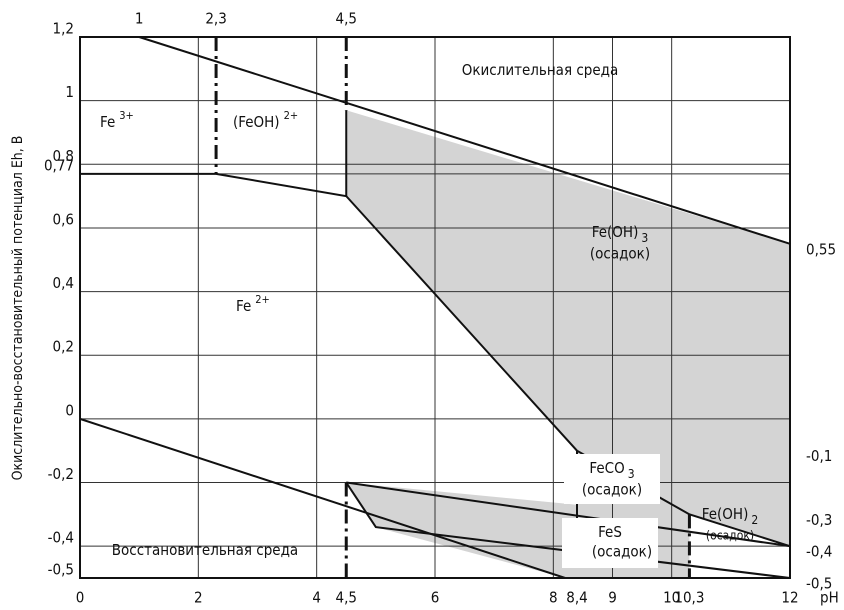 This screenshot has height=610, width=844. What do you see at coordinates (568, 514) in the screenshot?
I see `boundary-line` at bounding box center [568, 514].